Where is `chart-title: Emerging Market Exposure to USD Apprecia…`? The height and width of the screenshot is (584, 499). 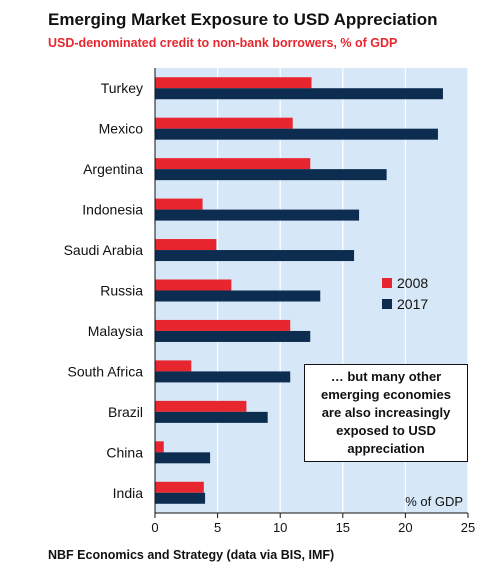
chart-title: Emerging Market Exposure to USD Apprecia… is located at coordinates (243, 19).